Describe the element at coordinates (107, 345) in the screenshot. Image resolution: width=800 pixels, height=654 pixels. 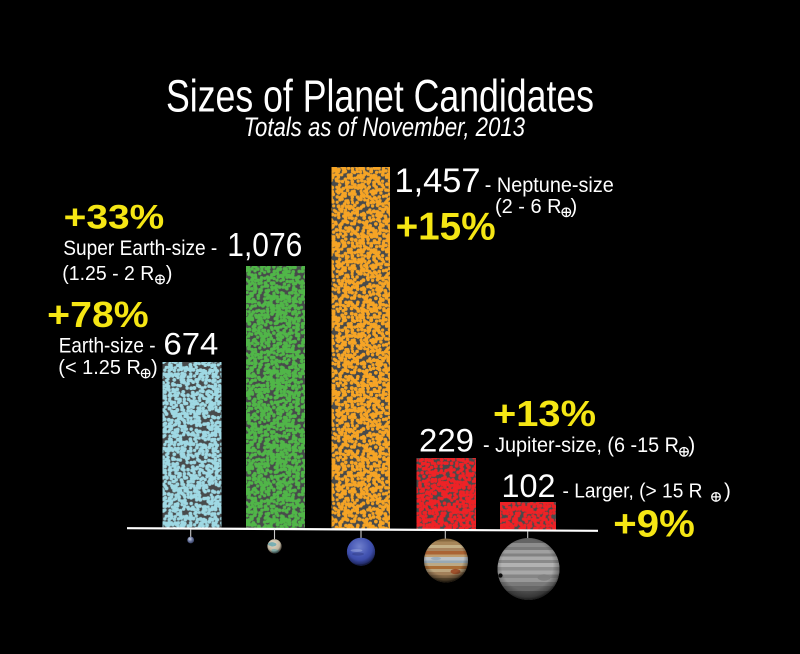
I see `svg-text: Earth-size -` at that location.